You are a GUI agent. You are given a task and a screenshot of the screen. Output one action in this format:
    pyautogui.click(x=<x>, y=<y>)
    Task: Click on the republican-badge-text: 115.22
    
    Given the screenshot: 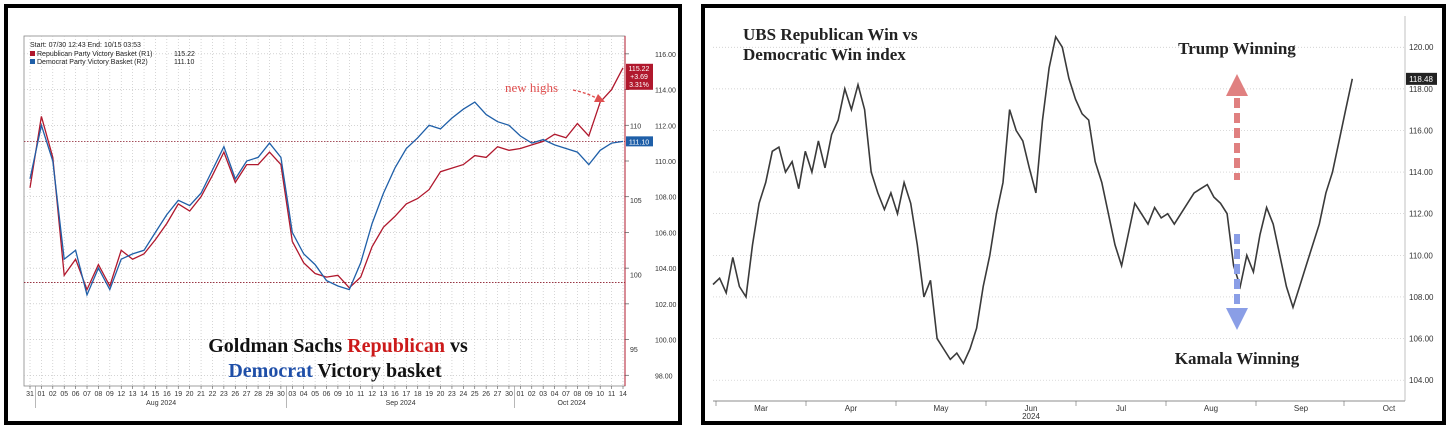 What is the action you would take?
    pyautogui.click(x=639, y=69)
    